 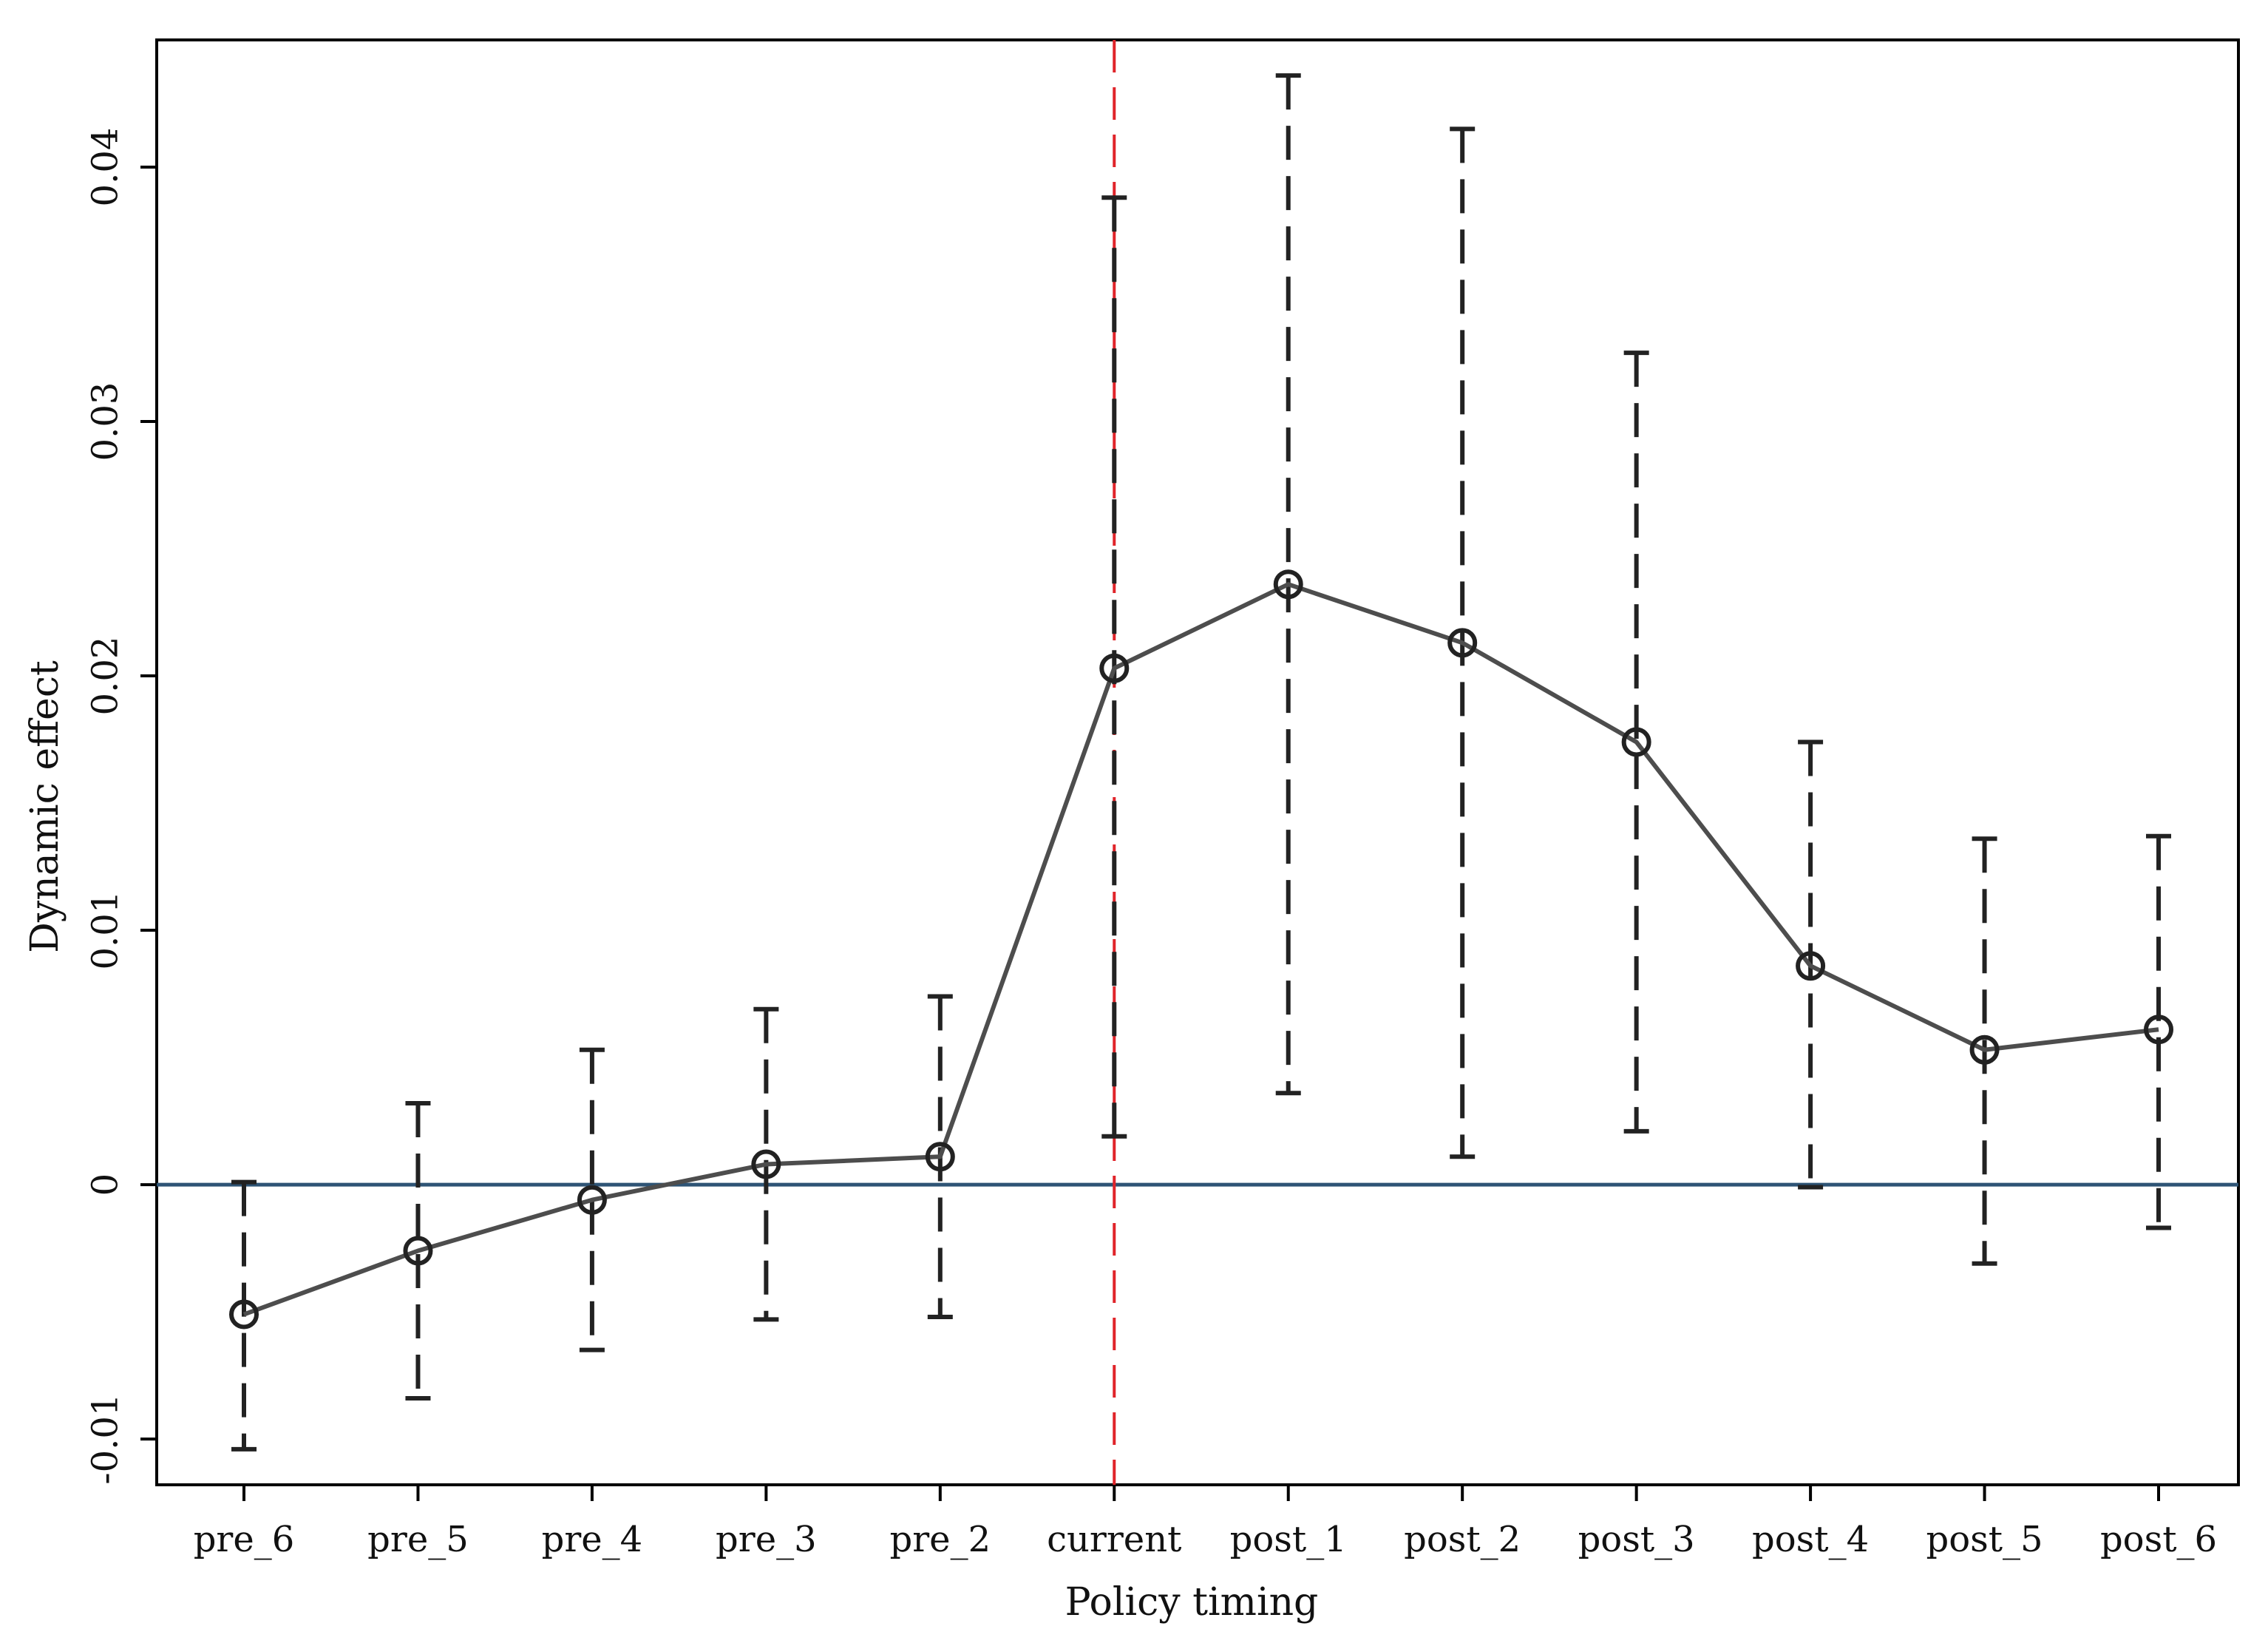 I want to click on x-tick-label: pre_4, so click(x=592, y=1540).